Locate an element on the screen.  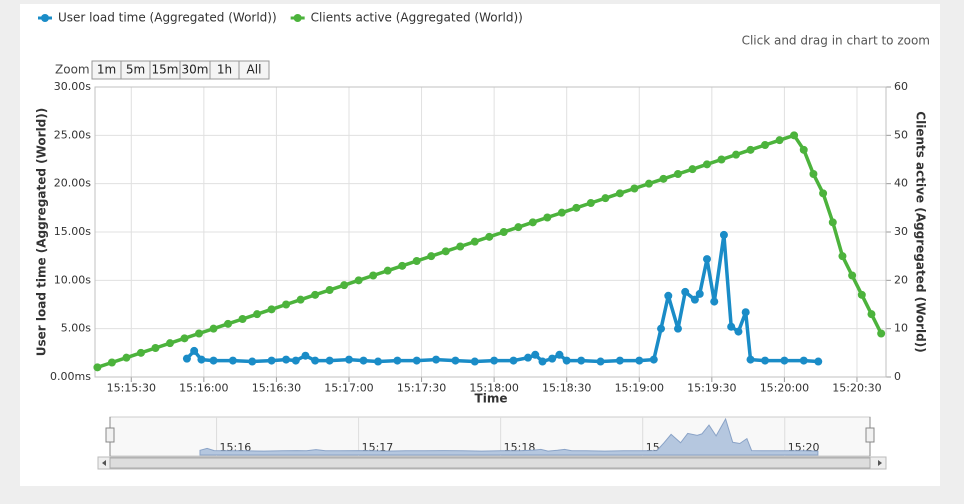
zoom-button-label: 5m is located at coordinates (135, 70).